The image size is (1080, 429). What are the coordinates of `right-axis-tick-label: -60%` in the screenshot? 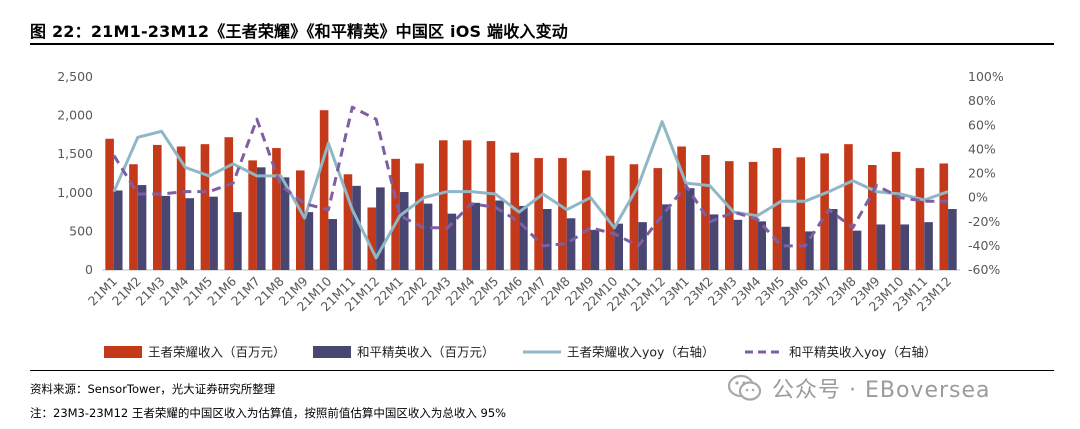 It's located at (984, 269).